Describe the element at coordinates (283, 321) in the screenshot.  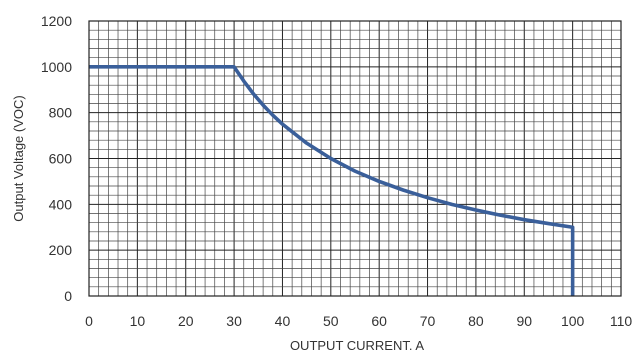
I see `x-tick-label: 40` at that location.